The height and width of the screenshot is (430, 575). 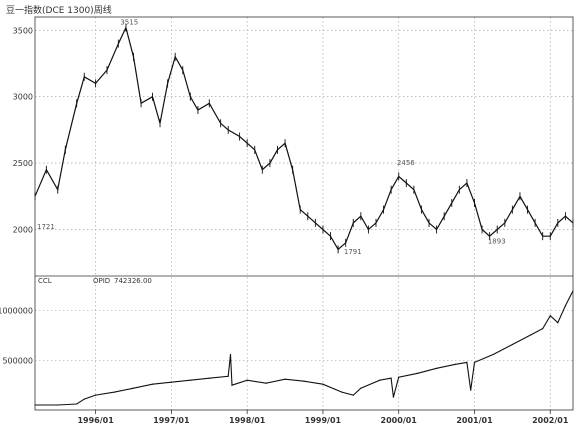 What do you see at coordinates (399, 420) in the screenshot?
I see `x-tick-label: 2000/01` at bounding box center [399, 420].